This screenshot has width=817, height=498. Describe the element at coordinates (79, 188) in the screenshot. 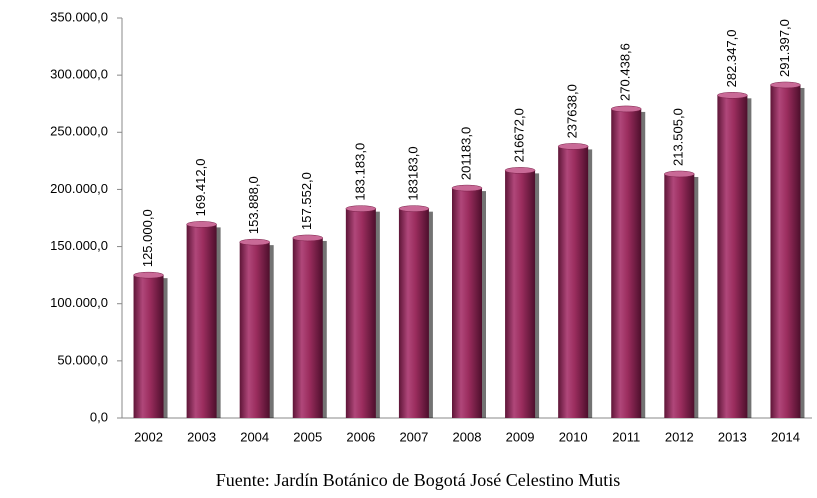

I see `y-tick-label: 200.000,0` at that location.